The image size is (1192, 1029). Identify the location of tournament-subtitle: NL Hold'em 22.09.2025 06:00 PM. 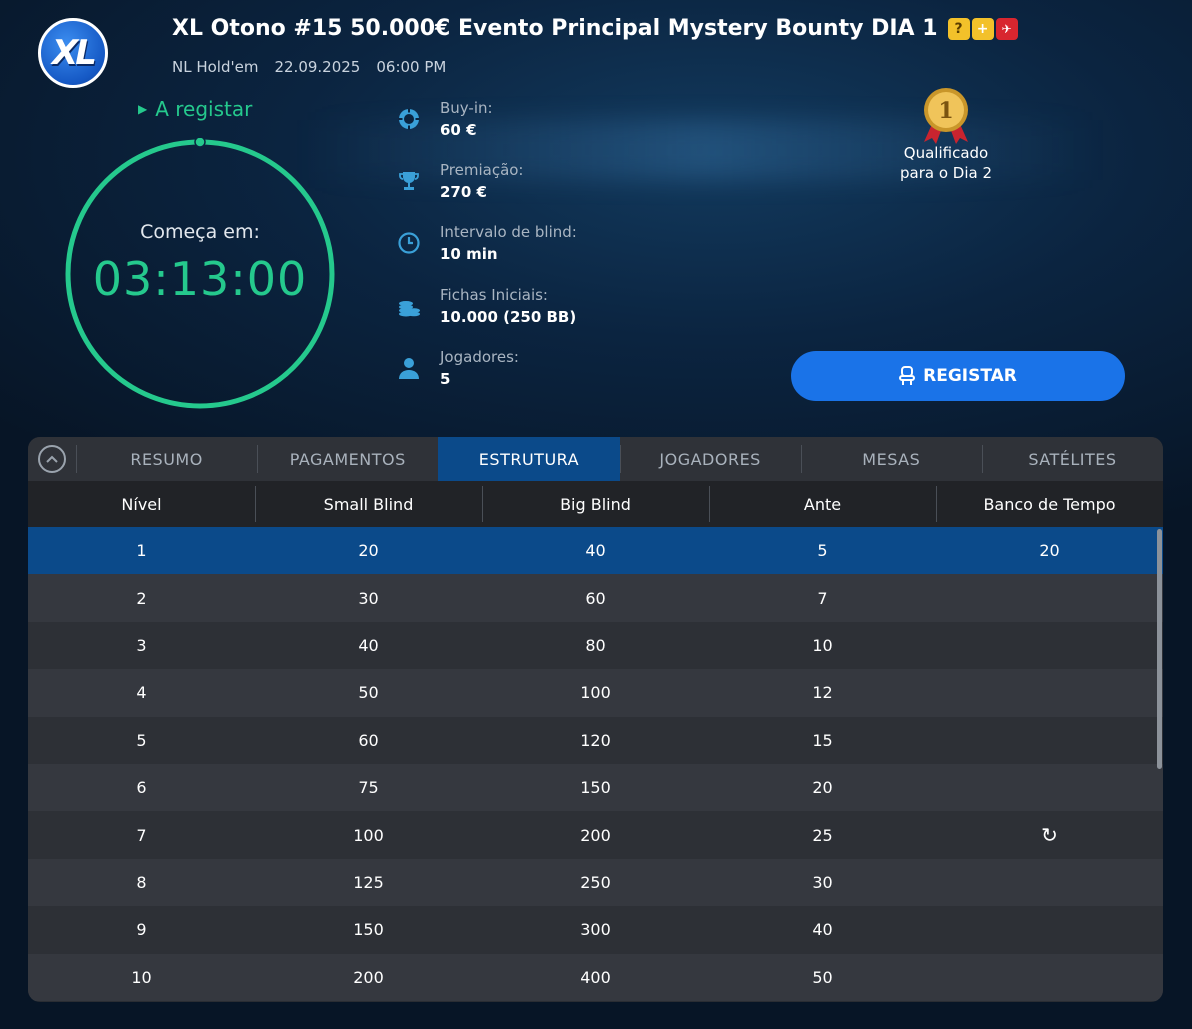
(309, 67).